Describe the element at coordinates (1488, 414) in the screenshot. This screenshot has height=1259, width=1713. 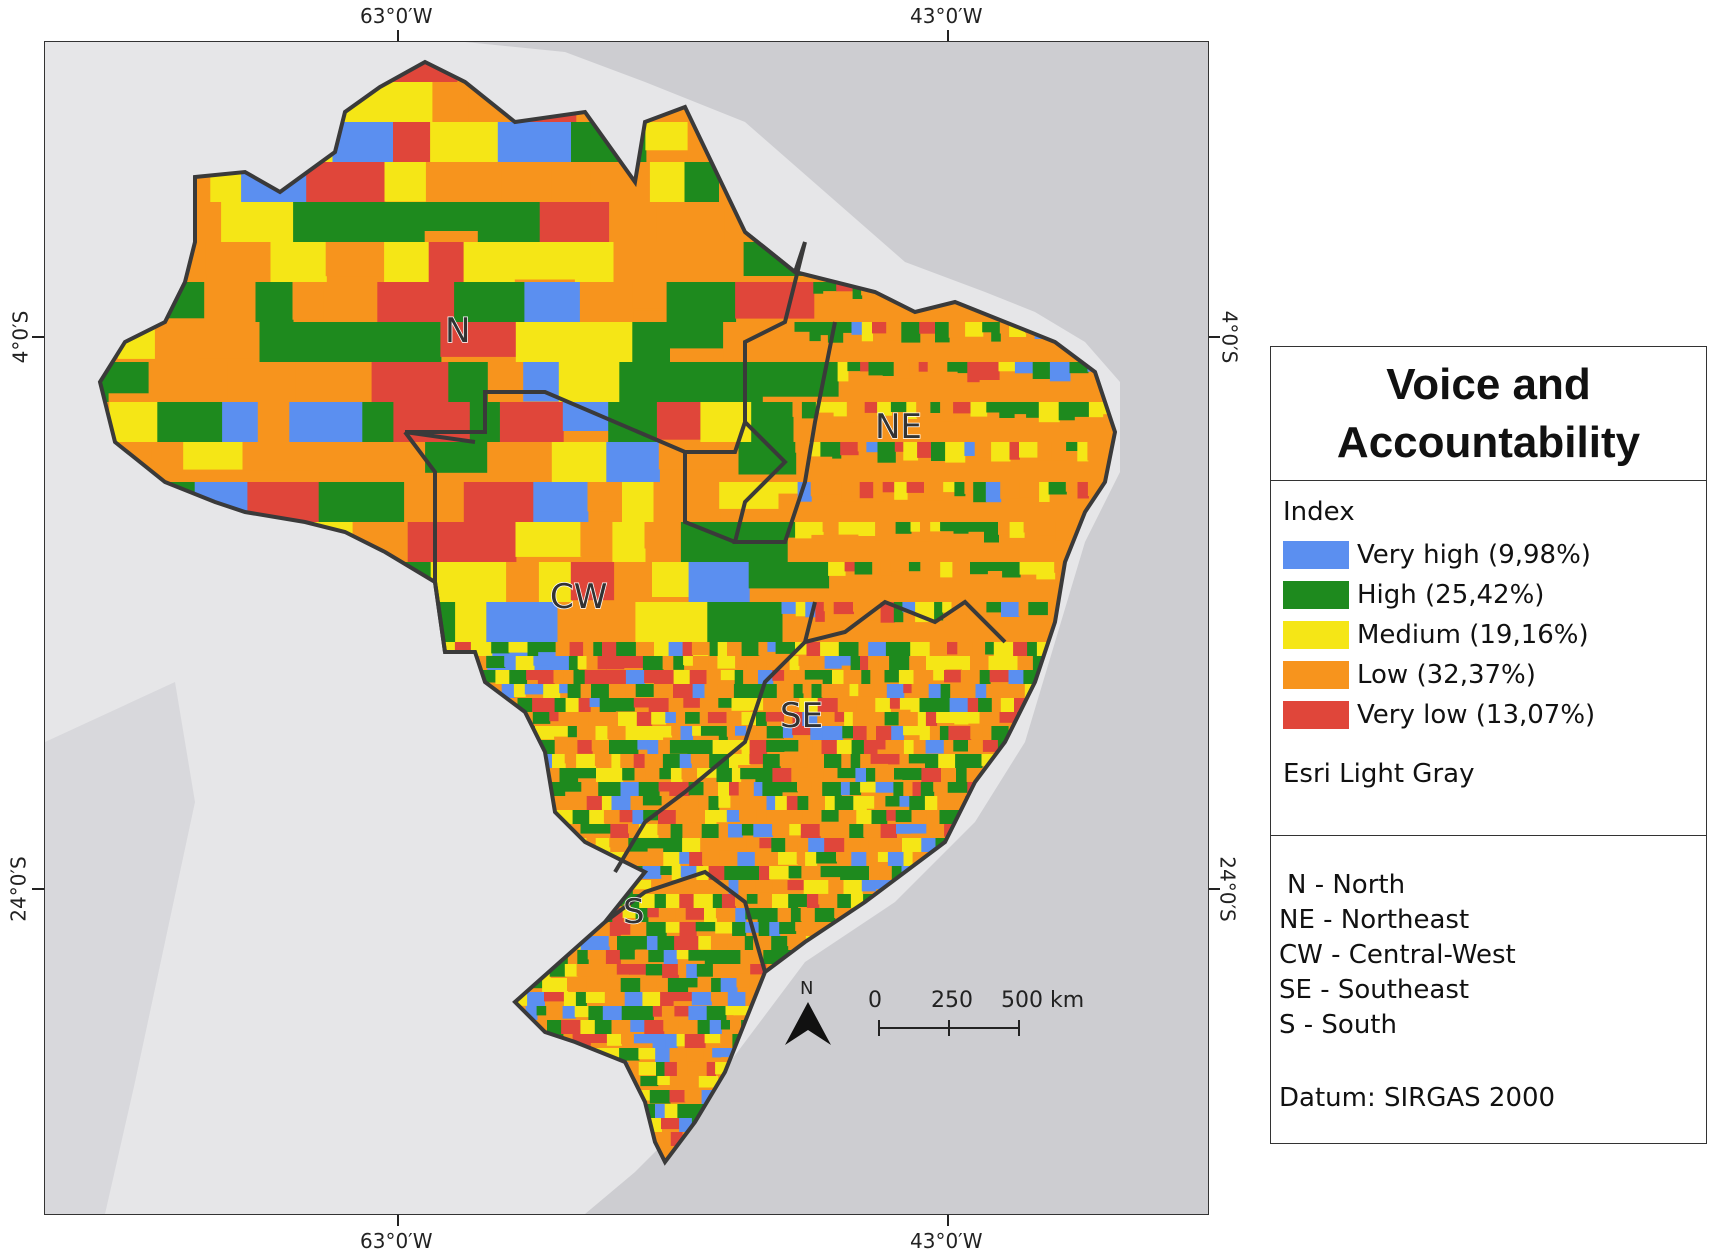
I see `legend-title: Voice and Accountability` at that location.